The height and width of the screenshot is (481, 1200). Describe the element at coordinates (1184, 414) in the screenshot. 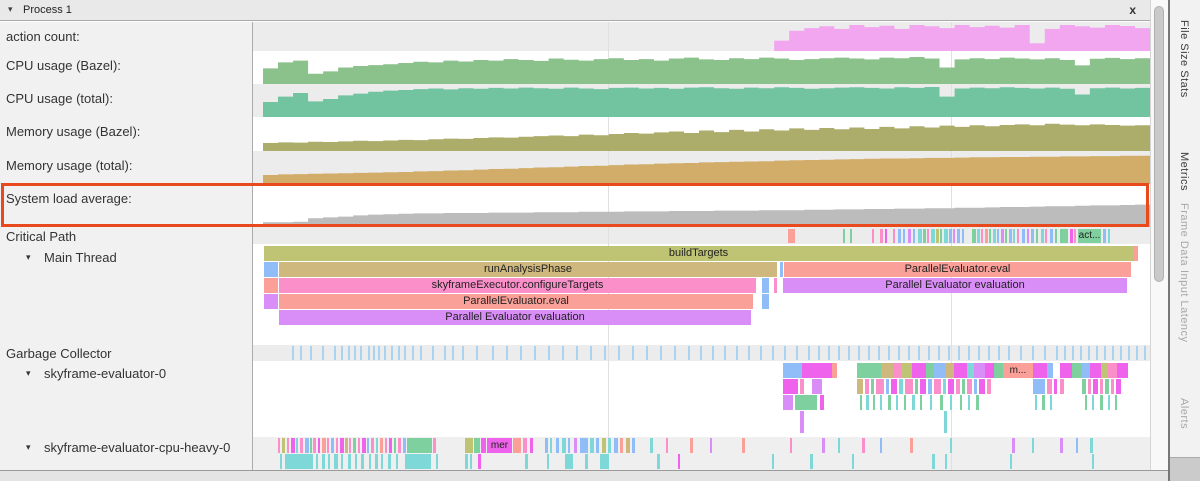

I see `tab-alerts: Alerts` at that location.